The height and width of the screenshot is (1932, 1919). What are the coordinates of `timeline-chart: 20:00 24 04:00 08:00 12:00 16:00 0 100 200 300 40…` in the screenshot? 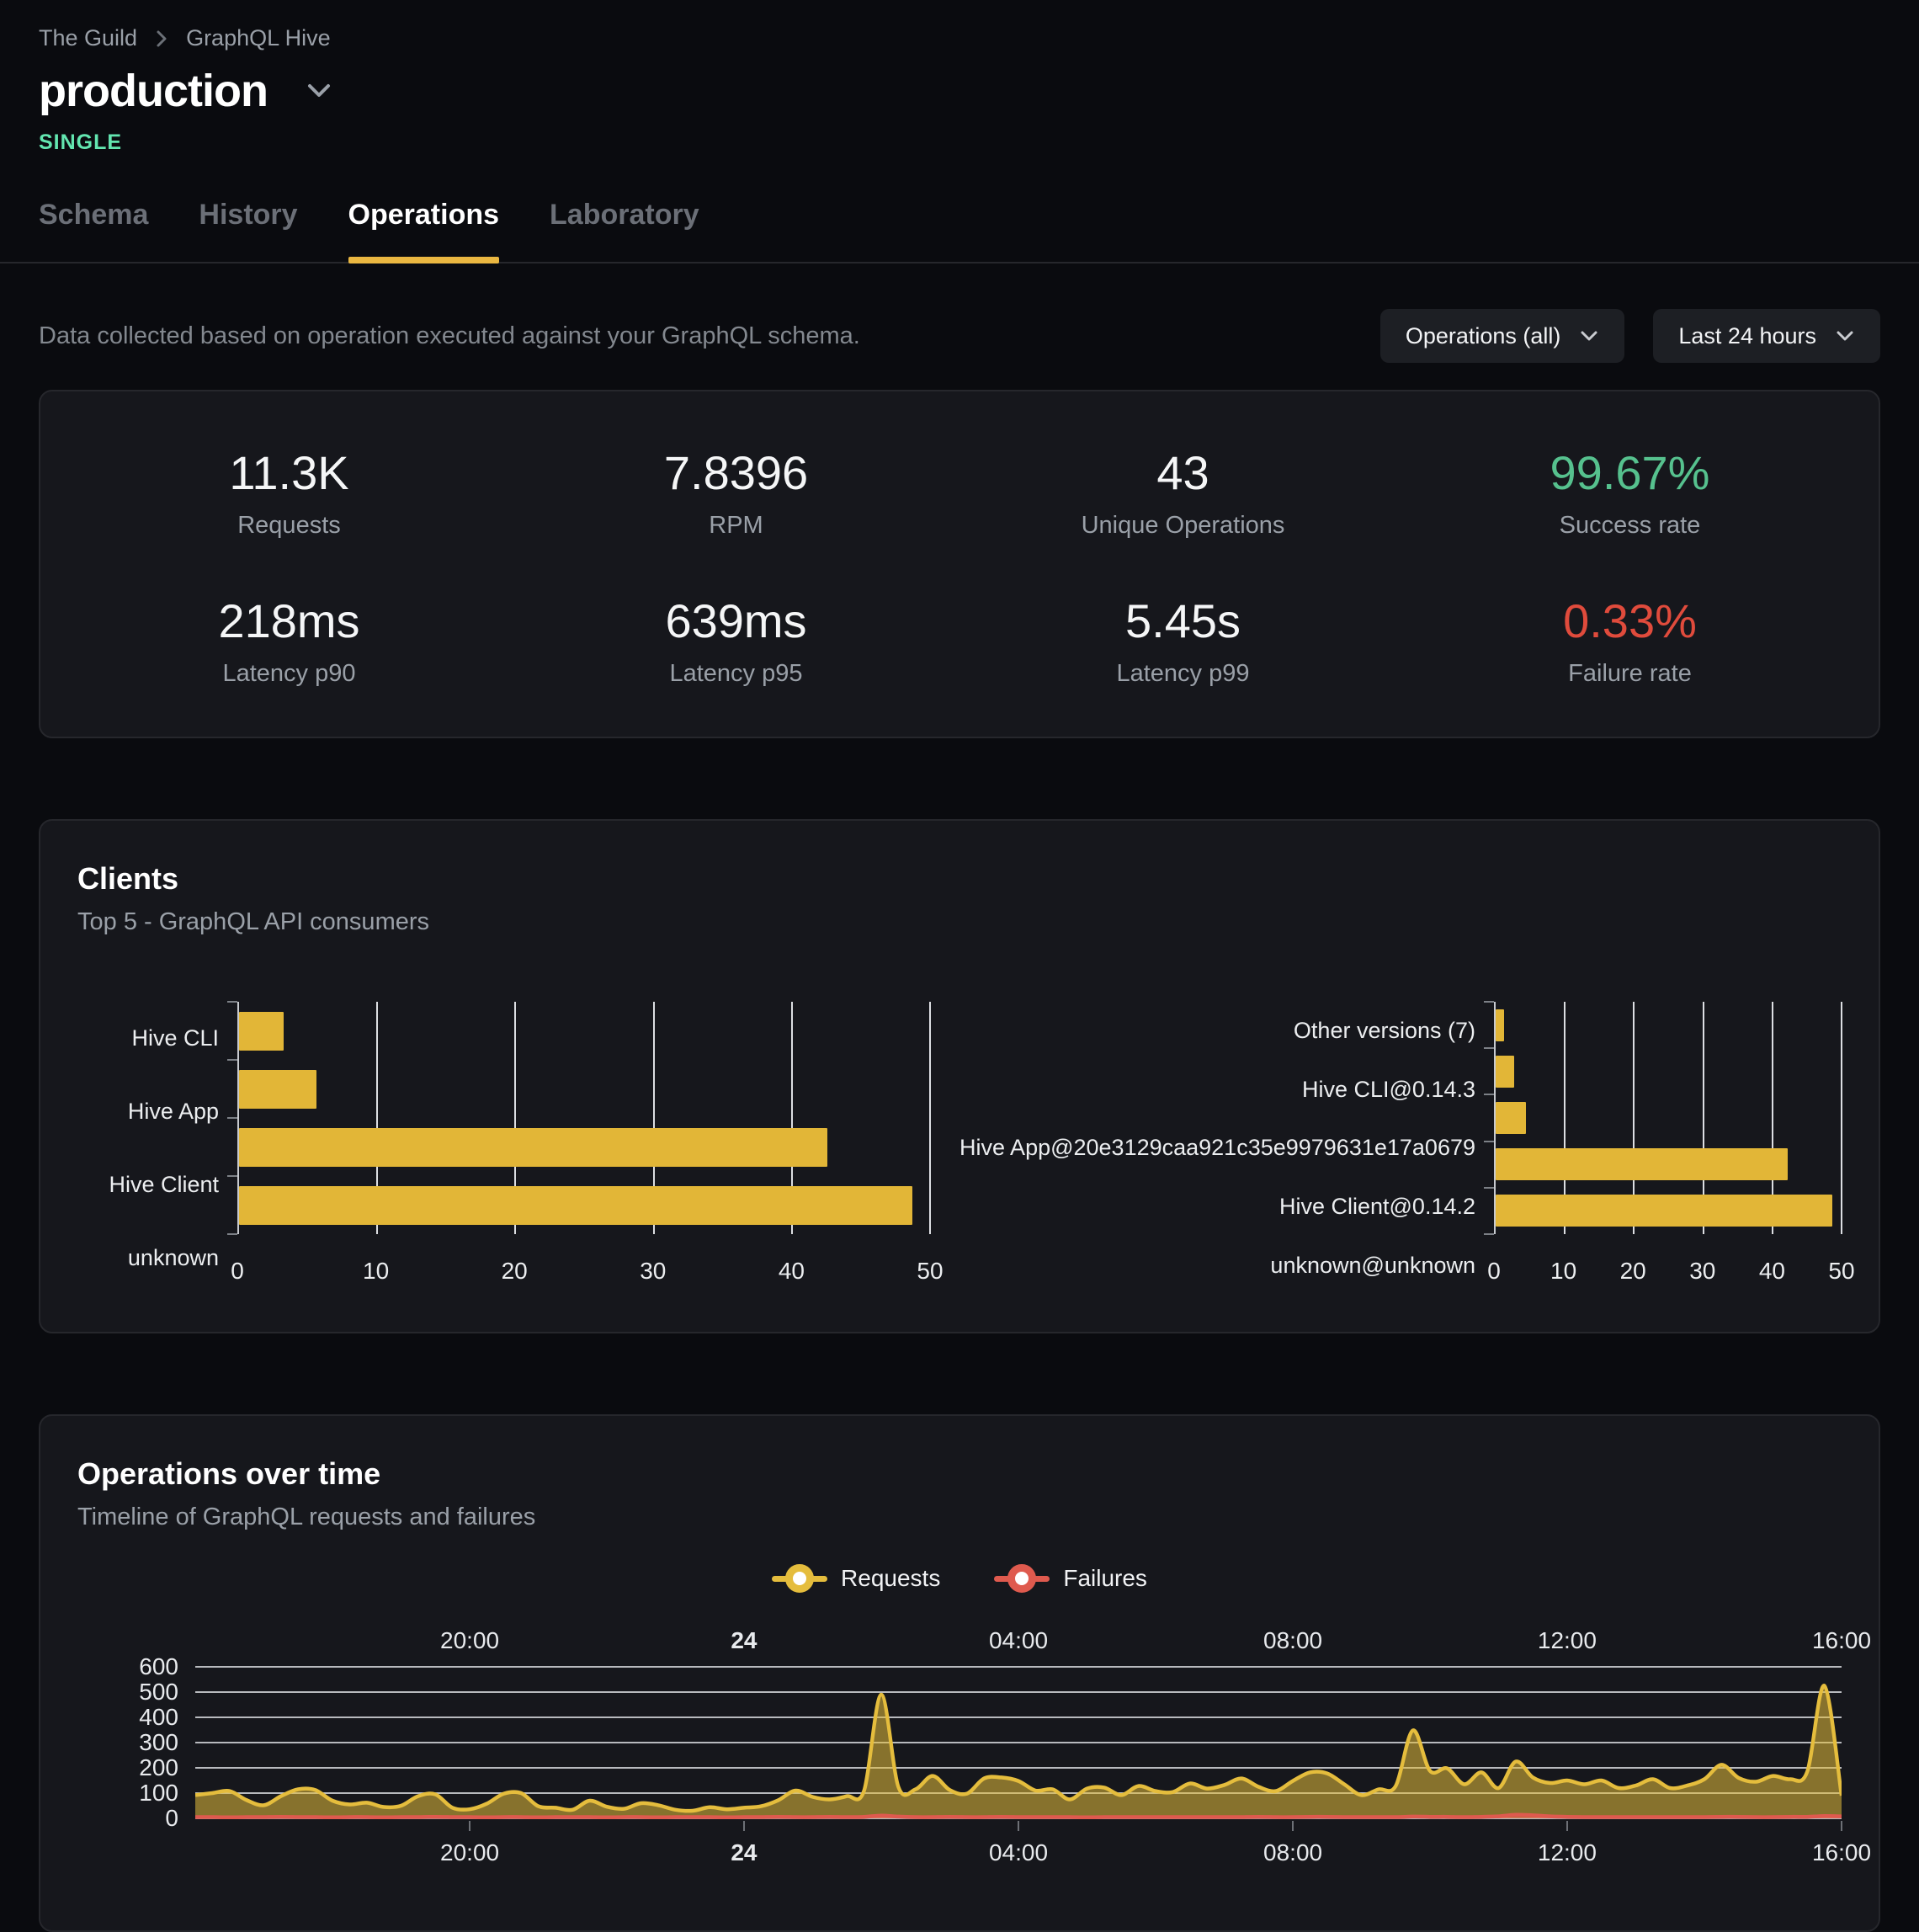 It's located at (974, 1754).